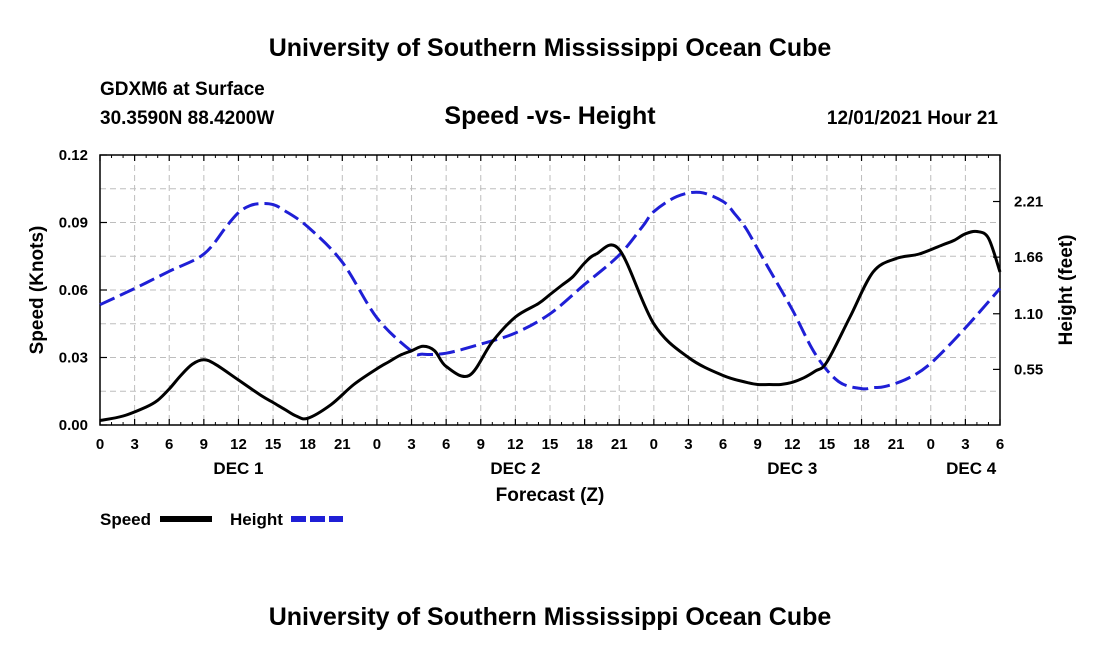 The height and width of the screenshot is (650, 1100). Describe the element at coordinates (182, 89) in the screenshot. I see `station-label: GDXM6 at Surface` at that location.